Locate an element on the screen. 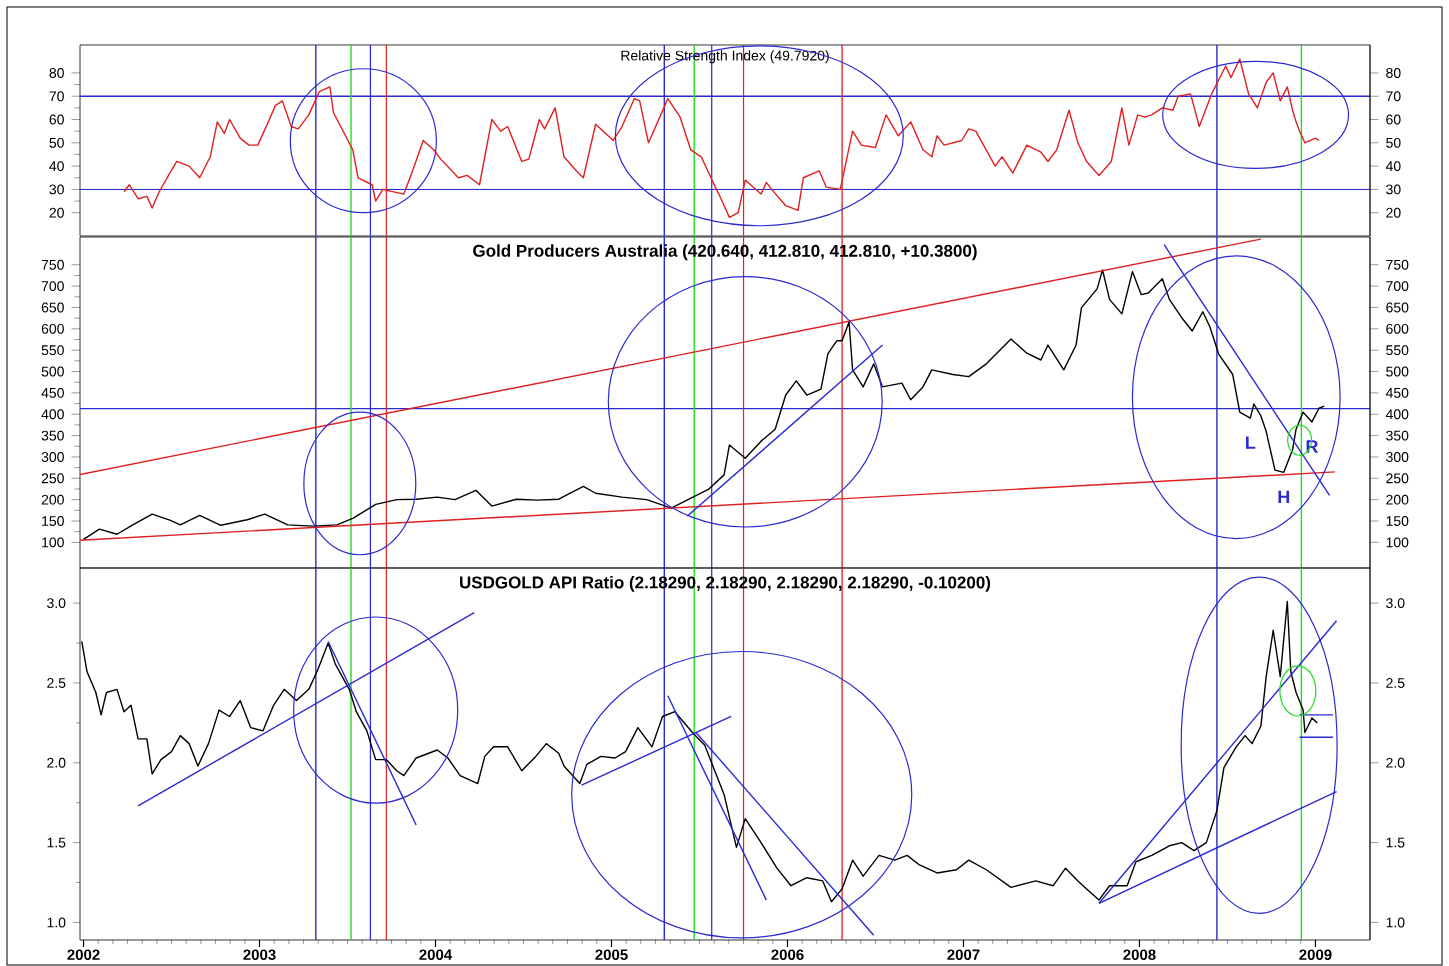 Image resolution: width=1449 pixels, height=966 pixels. y-tick-label: 100 is located at coordinates (53, 542).